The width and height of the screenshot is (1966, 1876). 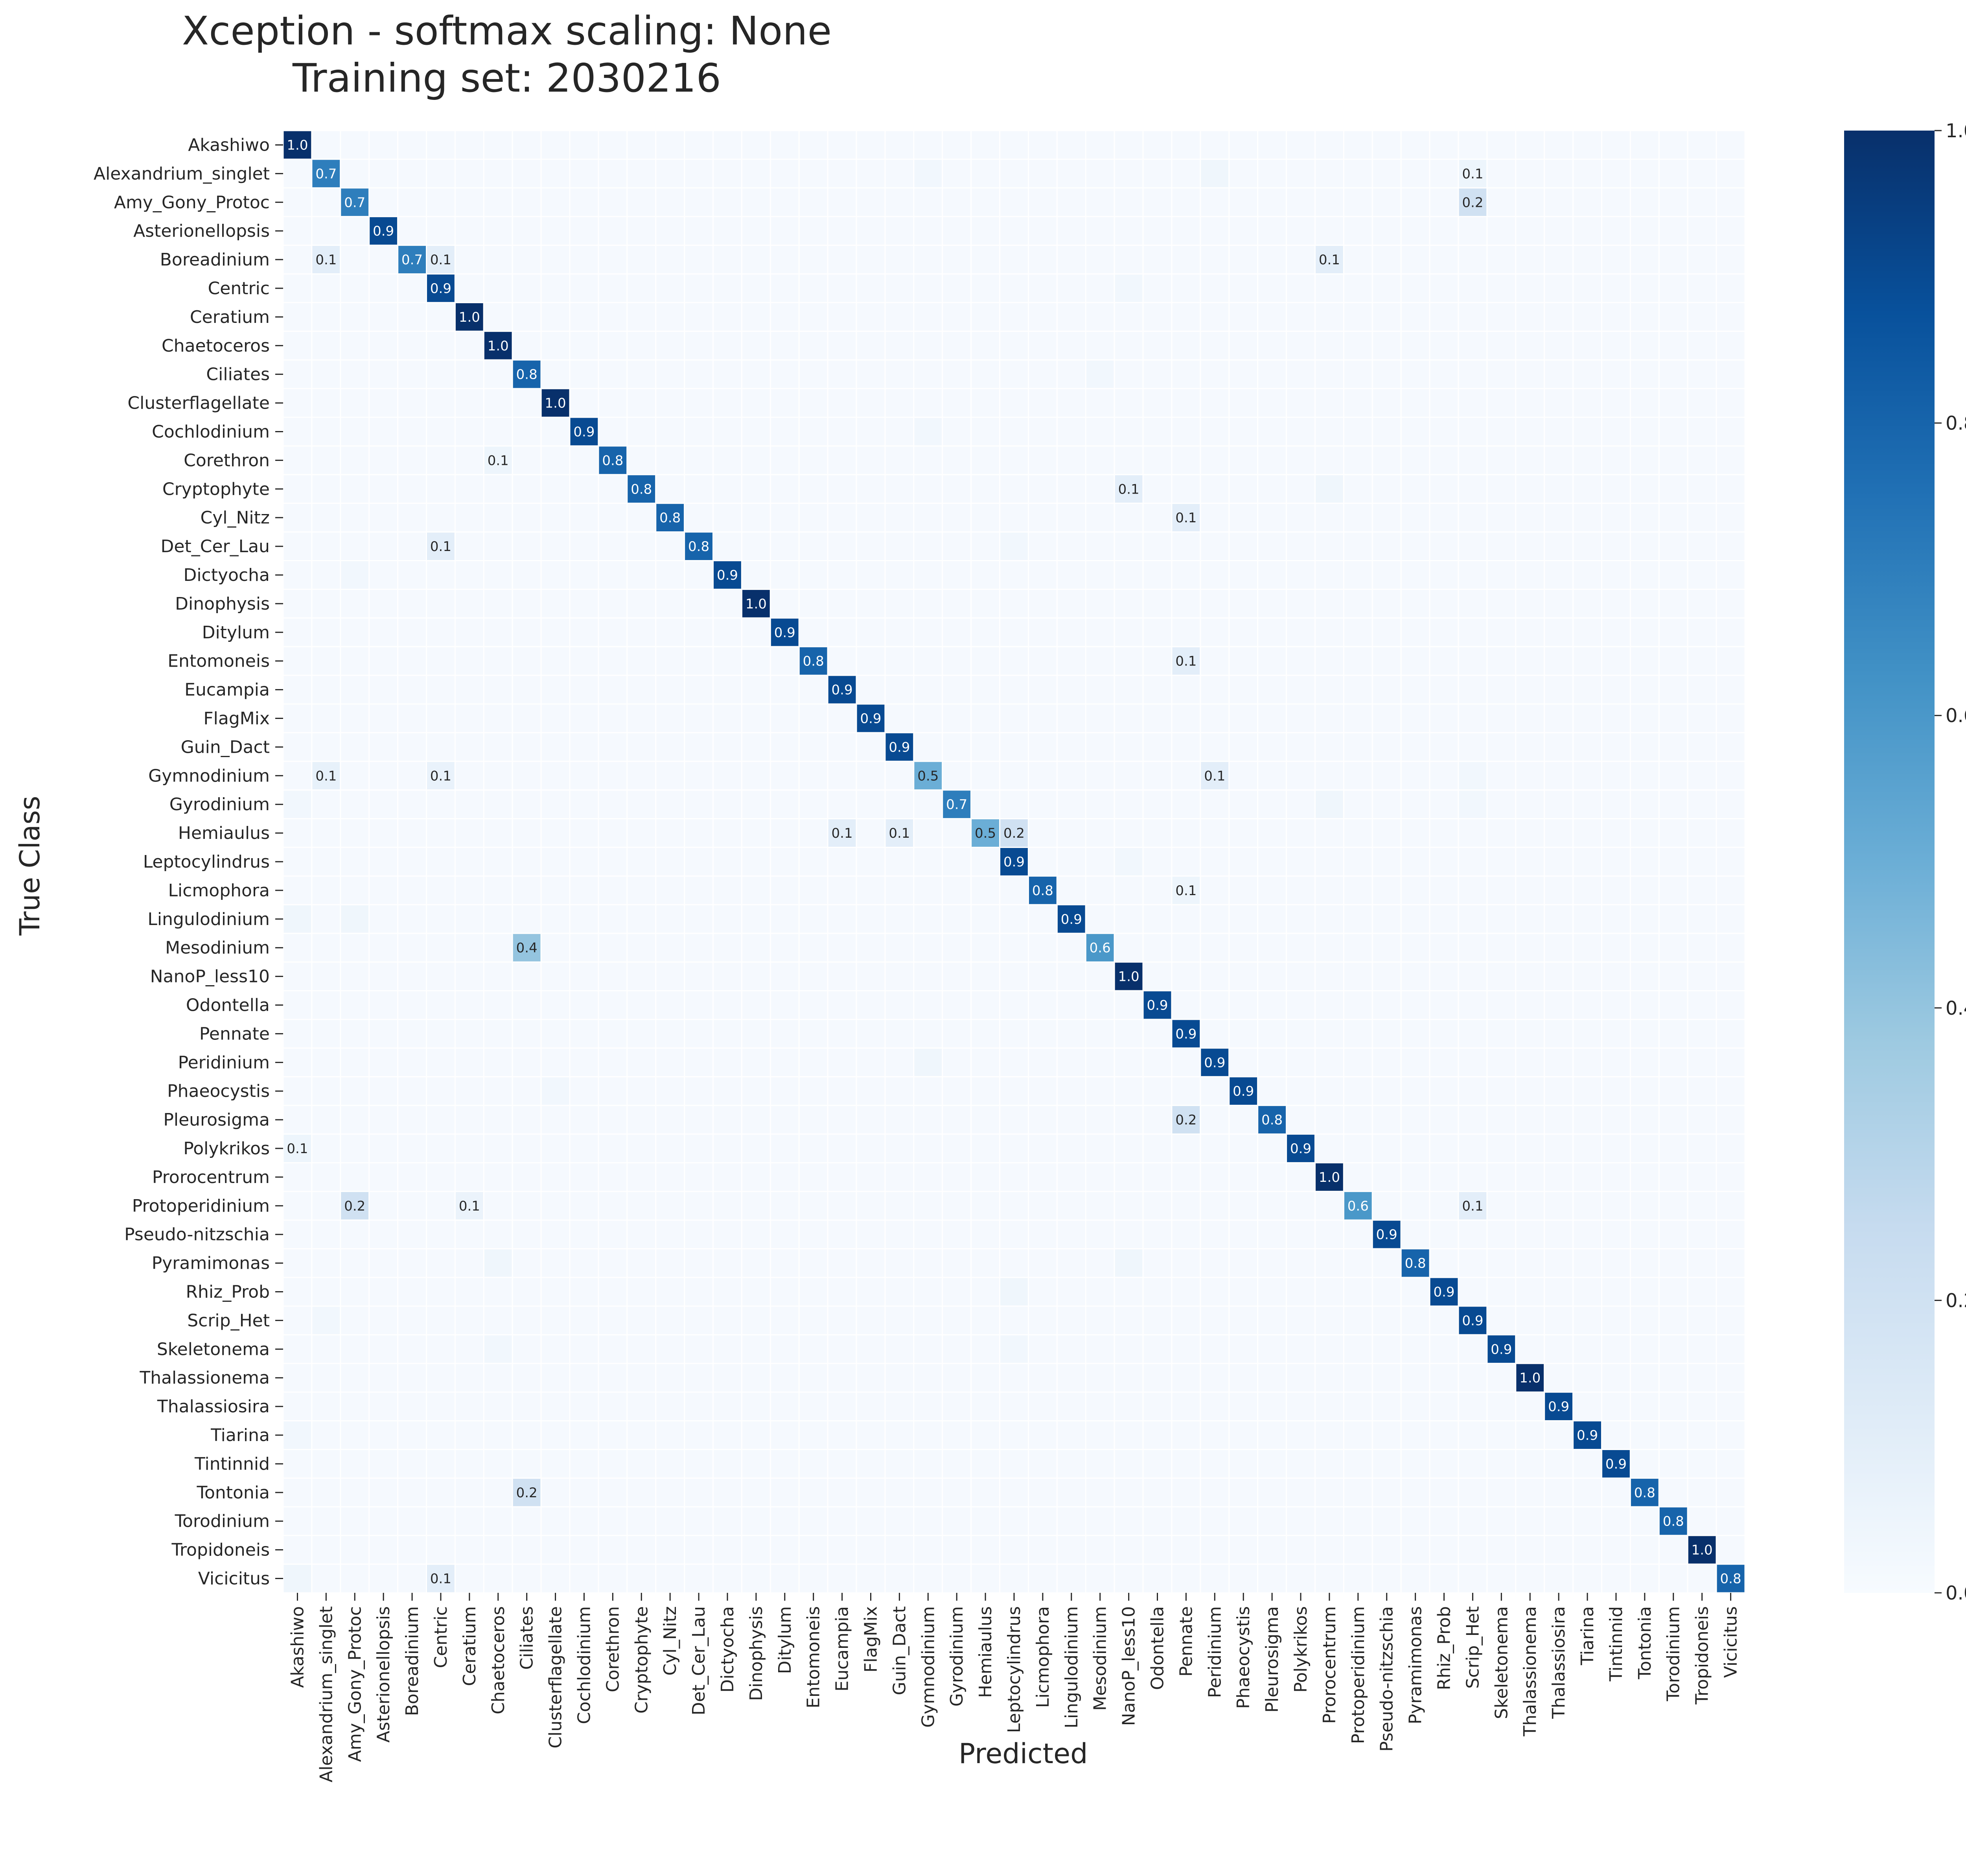 I want to click on cell-value-label: 0.6, so click(x=1358, y=1206).